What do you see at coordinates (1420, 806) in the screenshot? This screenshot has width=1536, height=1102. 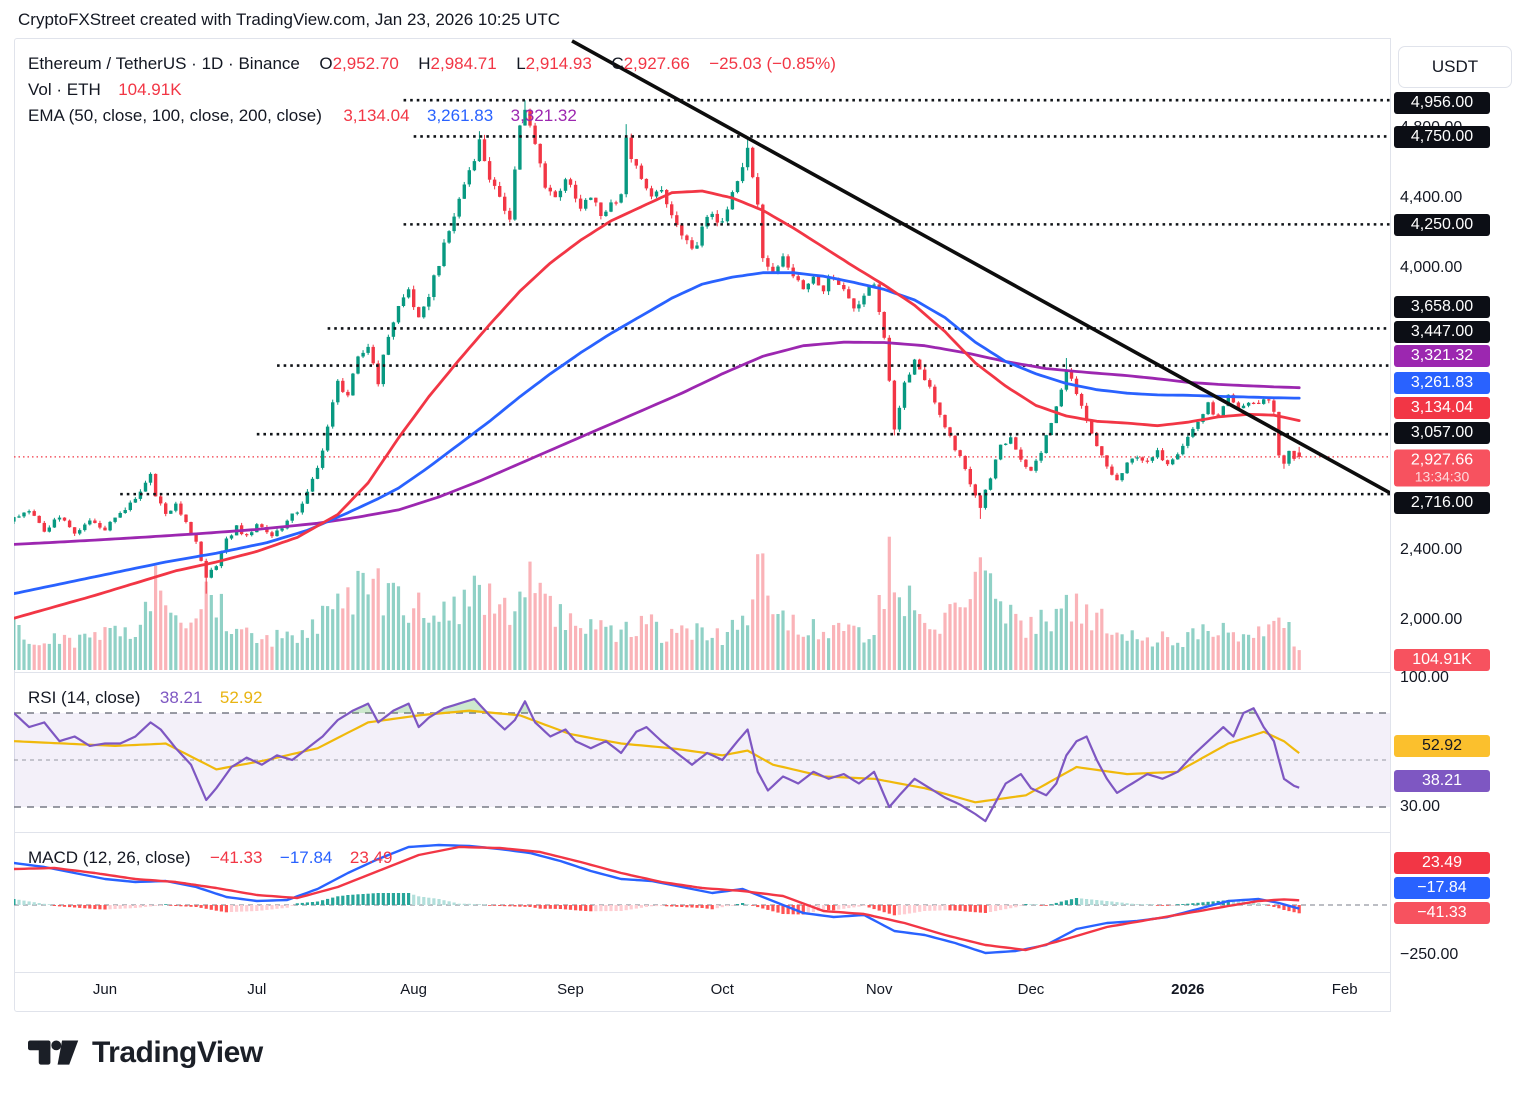 I see `price-tick-label: 30.00` at bounding box center [1420, 806].